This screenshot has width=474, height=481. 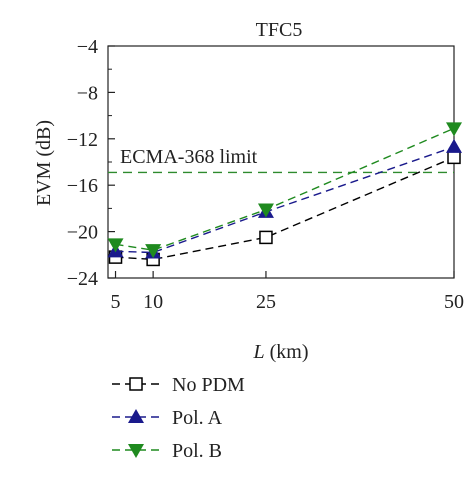 What do you see at coordinates (287, 292) in the screenshot?
I see `x-axis-ticks: 5 10 25 50` at bounding box center [287, 292].